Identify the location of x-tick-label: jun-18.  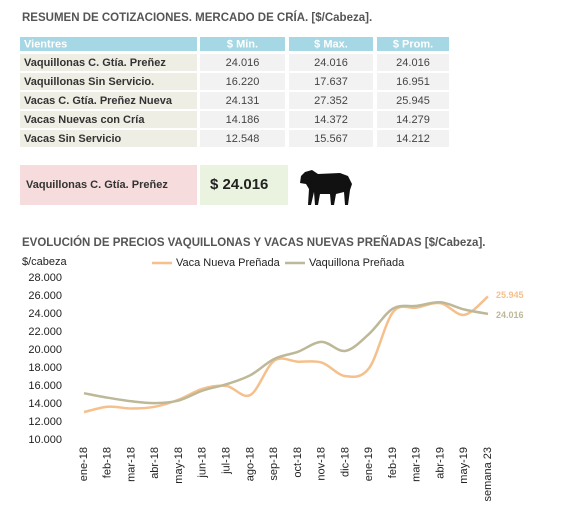
(203, 463).